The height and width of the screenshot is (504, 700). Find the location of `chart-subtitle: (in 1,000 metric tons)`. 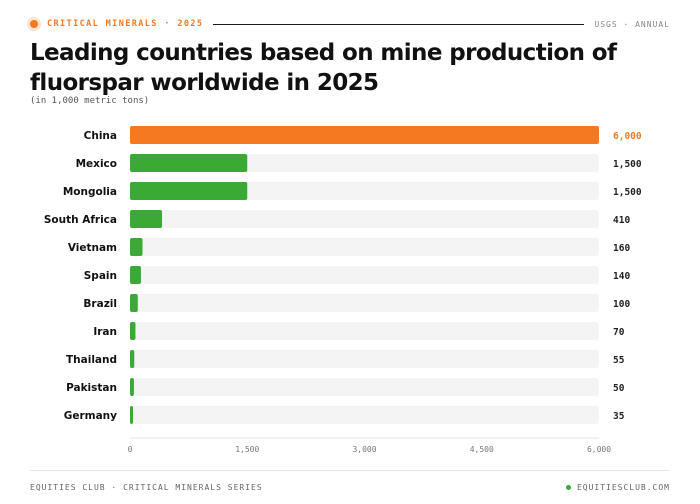

chart-subtitle: (in 1,000 metric tons) is located at coordinates (90, 101).